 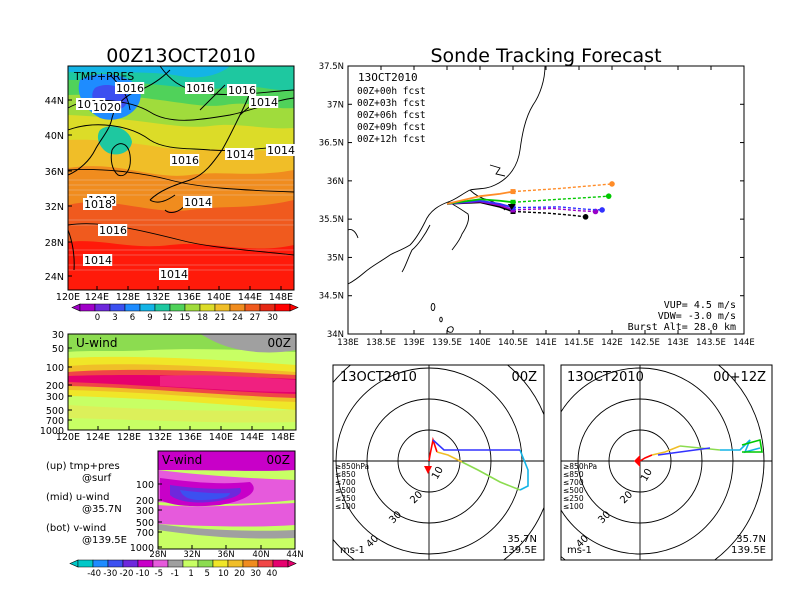 What do you see at coordinates (331, 144) in the screenshot?
I see `track-lat-tick: 36.5N` at bounding box center [331, 144].